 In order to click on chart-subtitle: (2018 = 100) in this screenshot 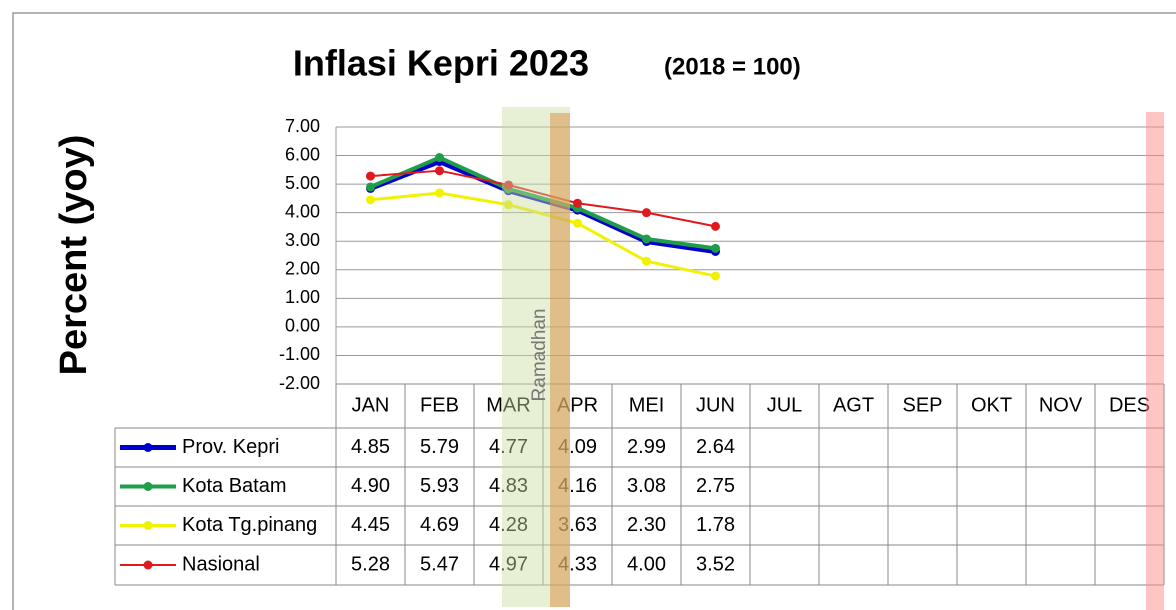, I will do `click(732, 66)`.